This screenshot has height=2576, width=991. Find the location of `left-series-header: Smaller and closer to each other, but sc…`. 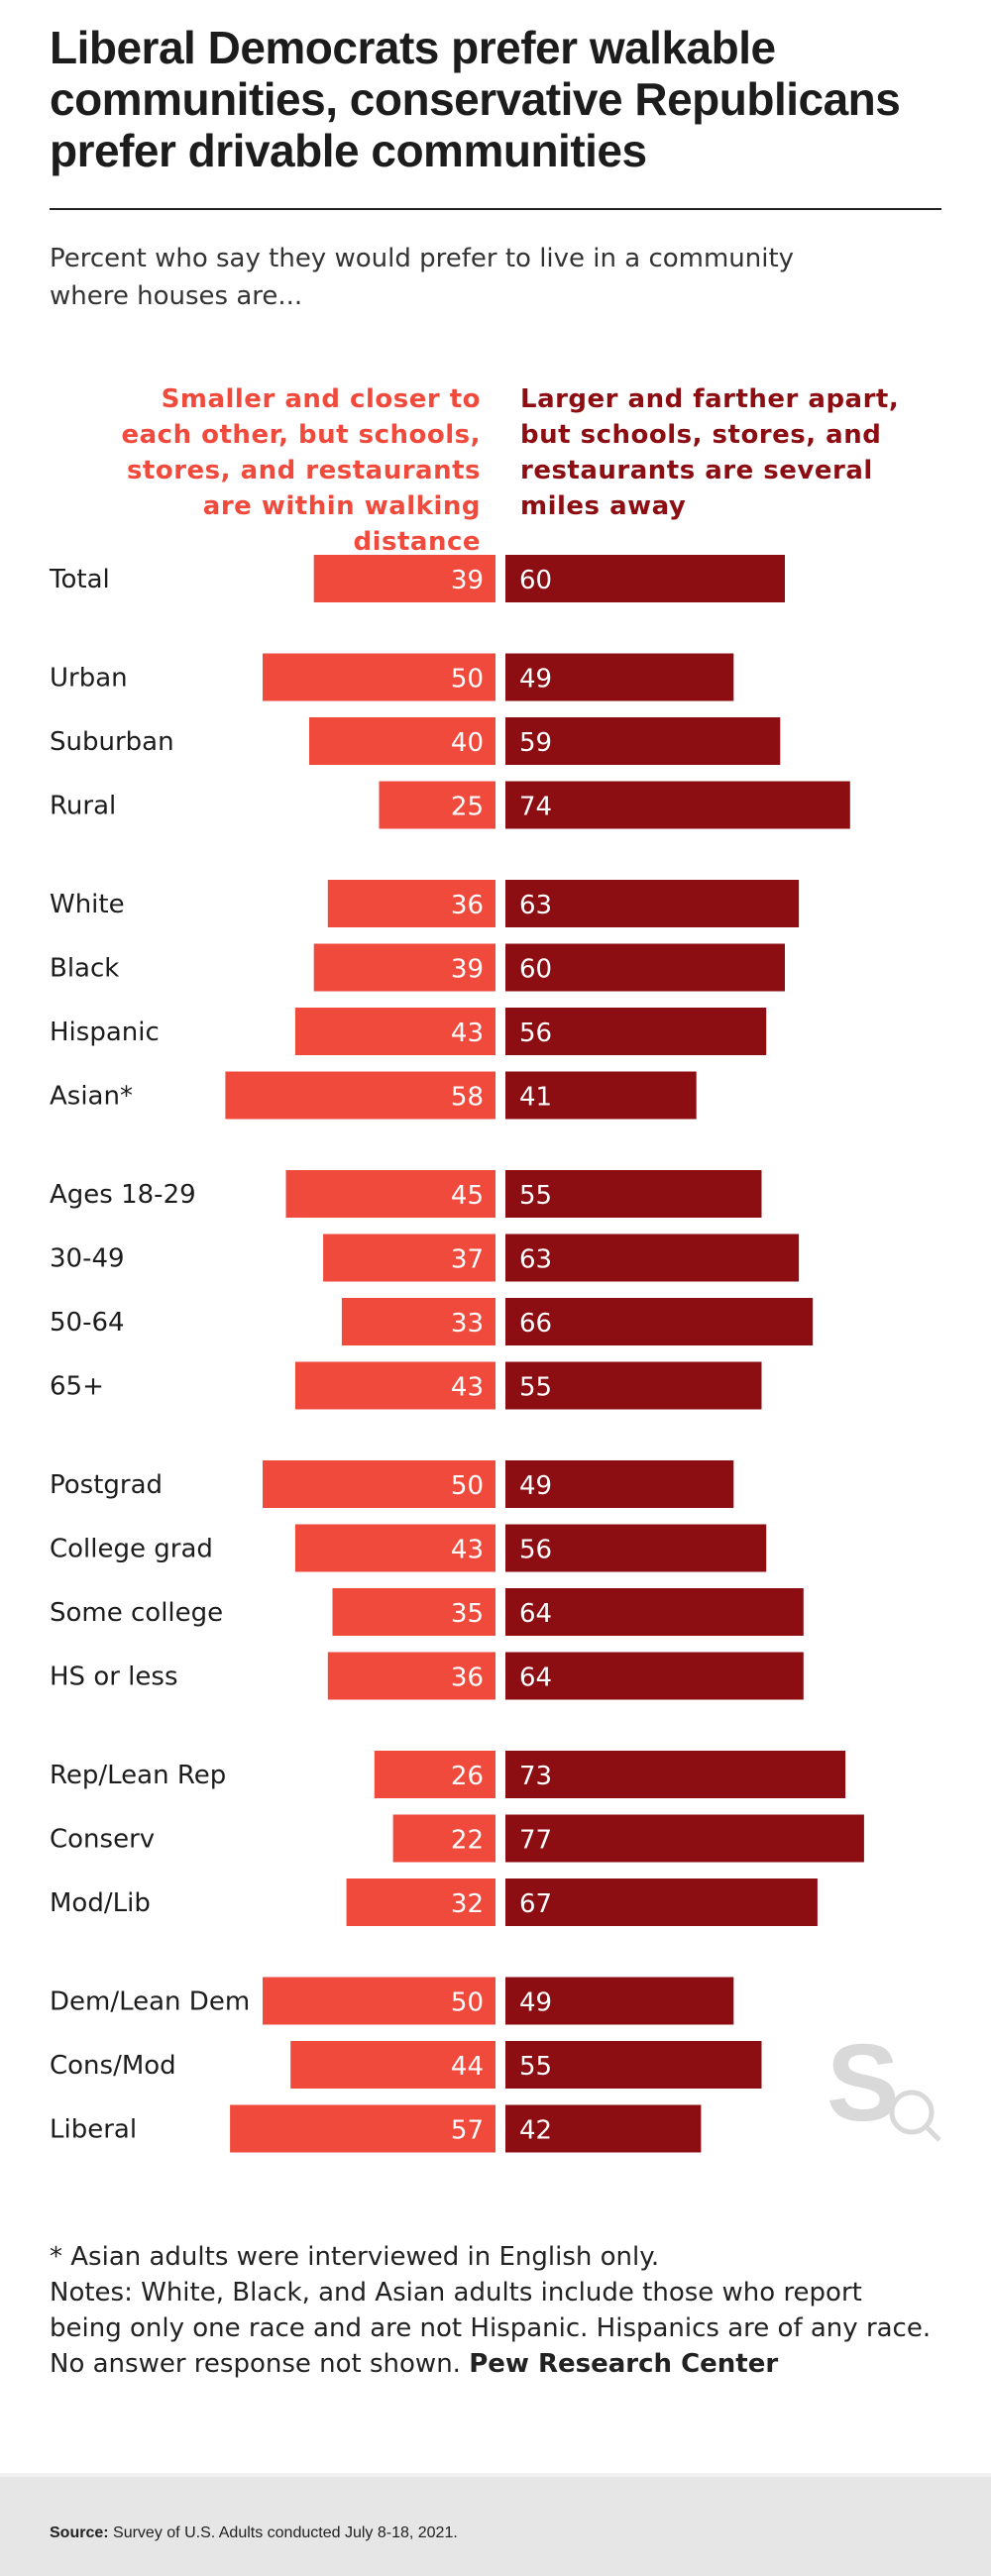

left-series-header: Smaller and closer to each other, but sc… is located at coordinates (301, 470).